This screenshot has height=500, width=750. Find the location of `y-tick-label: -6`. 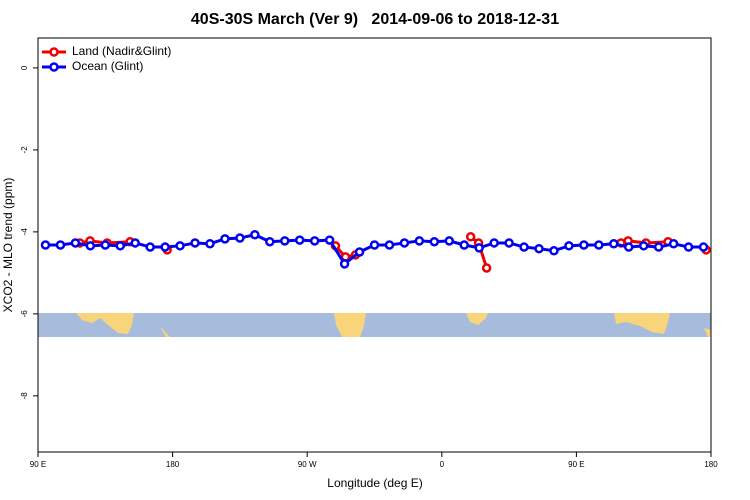

y-tick-label: -6 is located at coordinates (24, 314).